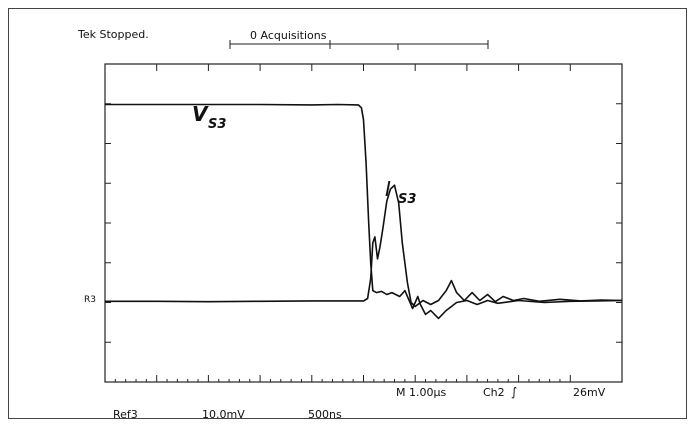 The width and height of the screenshot is (697, 425). Describe the element at coordinates (359, 45) in the screenshot. I see `acquisition-bracket` at that location.